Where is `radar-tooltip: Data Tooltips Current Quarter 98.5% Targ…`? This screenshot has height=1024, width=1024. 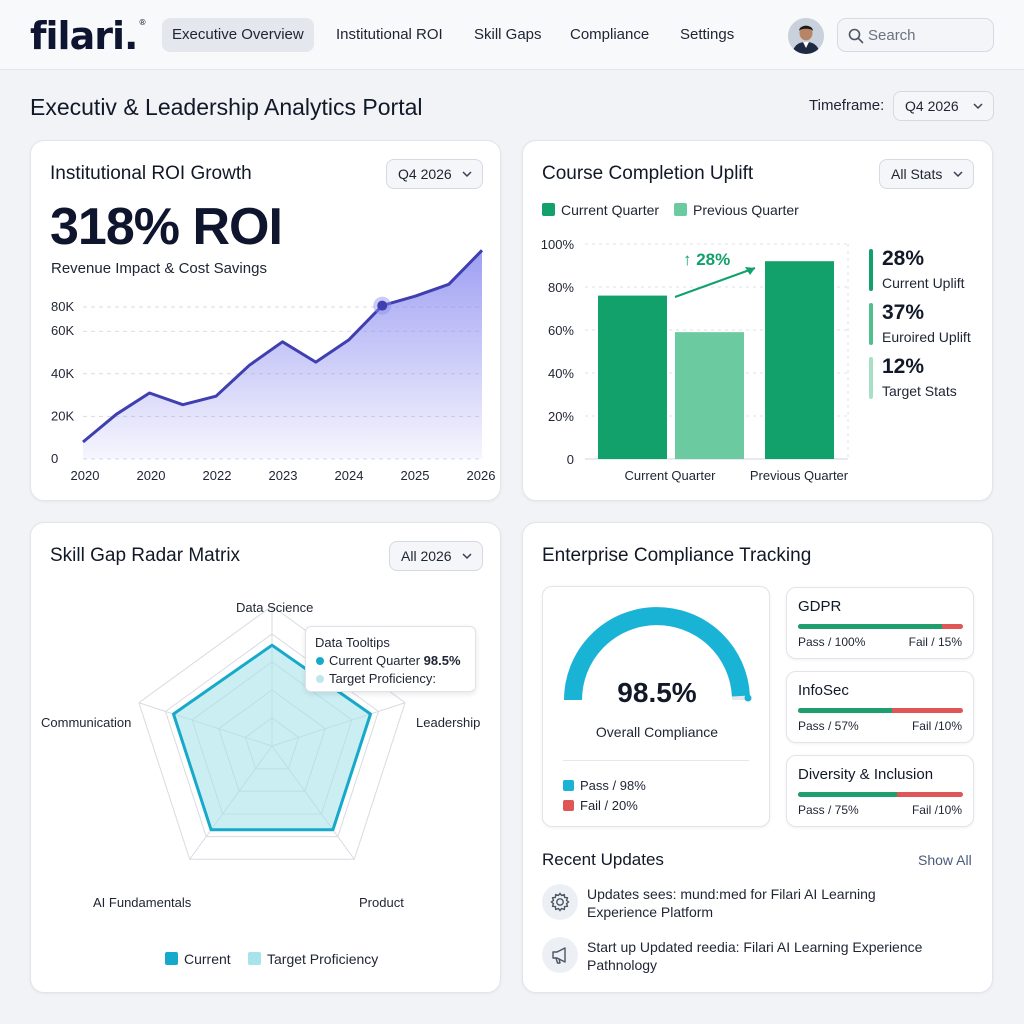
radar-tooltip: Data Tooltips Current Quarter 98.5% Targ… is located at coordinates (390, 659).